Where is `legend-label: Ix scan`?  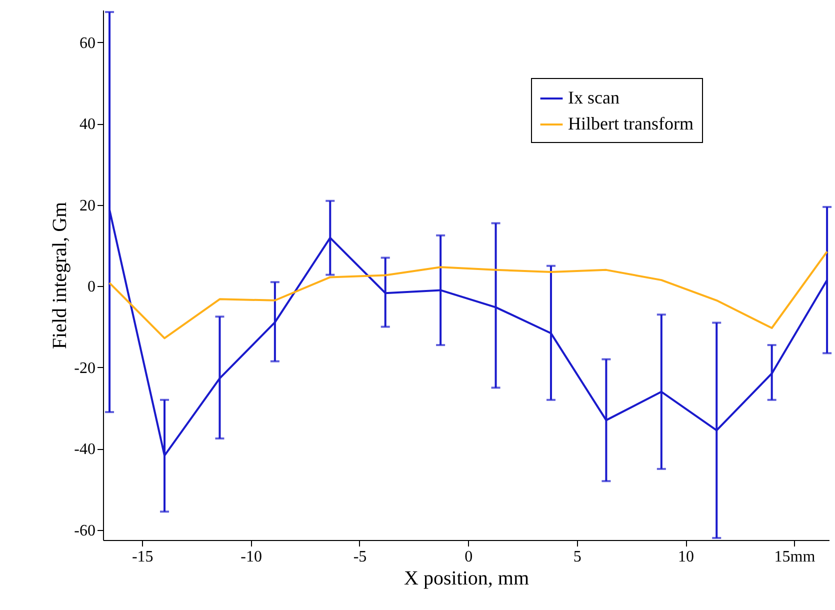
legend-label: Ix scan is located at coordinates (594, 98).